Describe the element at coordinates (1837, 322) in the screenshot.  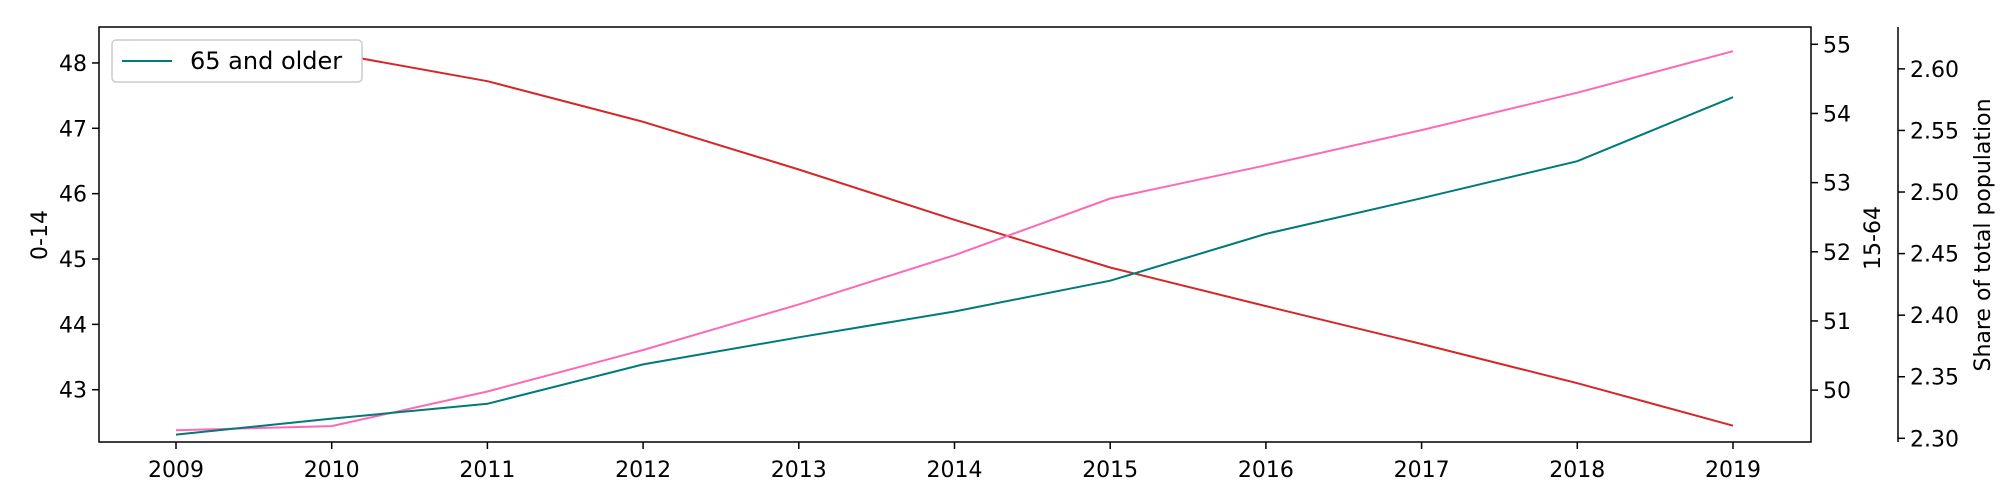
I see `right-tick-label: 51` at that location.